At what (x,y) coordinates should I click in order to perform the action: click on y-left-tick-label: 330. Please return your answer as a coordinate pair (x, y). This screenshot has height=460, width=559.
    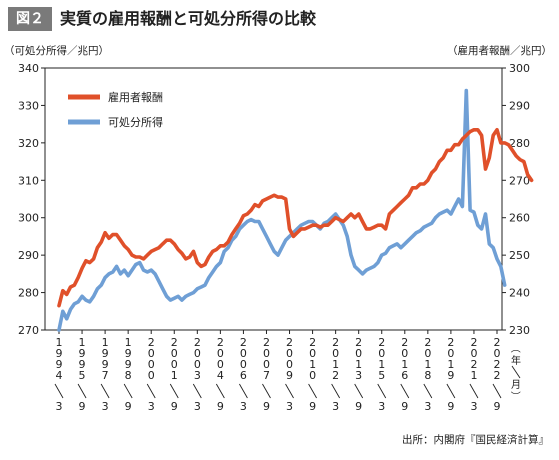
    Looking at the image, I should click on (28, 105).